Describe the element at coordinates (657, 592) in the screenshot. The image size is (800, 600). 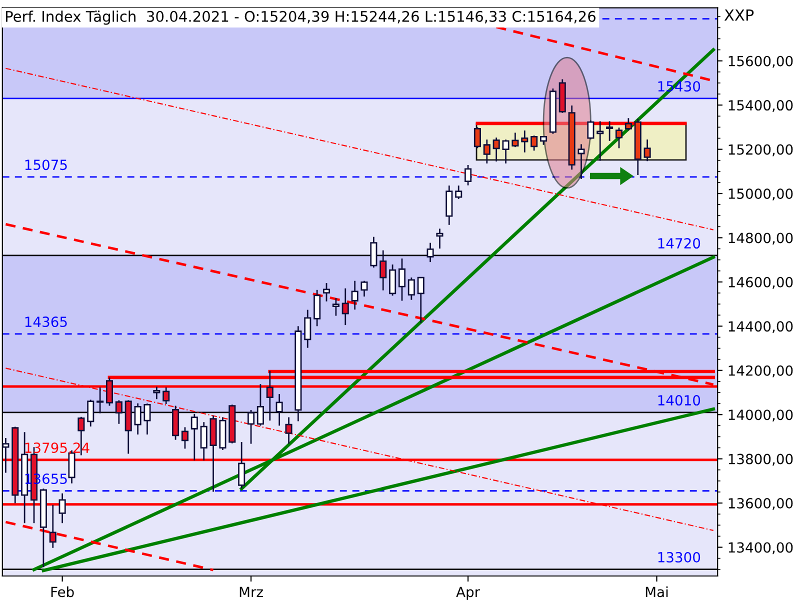
I see `x-tick-label: Mai` at that location.